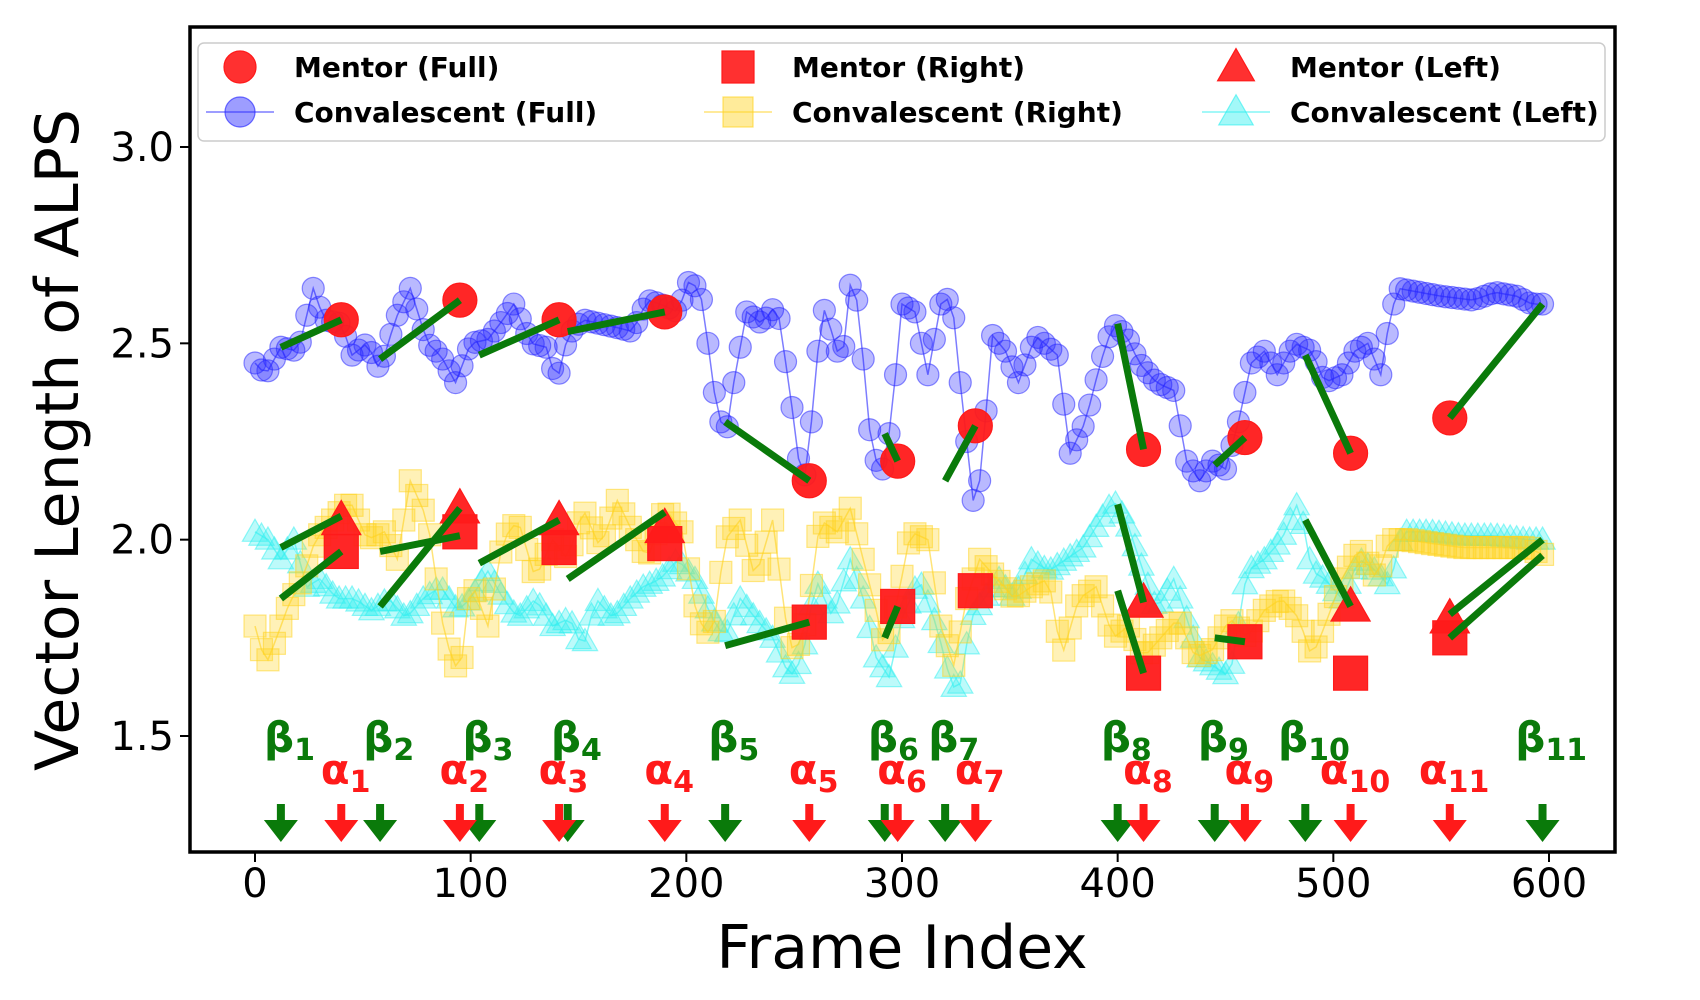  What do you see at coordinates (814, 772) in the screenshot?
I see `alpha-label: α5` at bounding box center [814, 772].